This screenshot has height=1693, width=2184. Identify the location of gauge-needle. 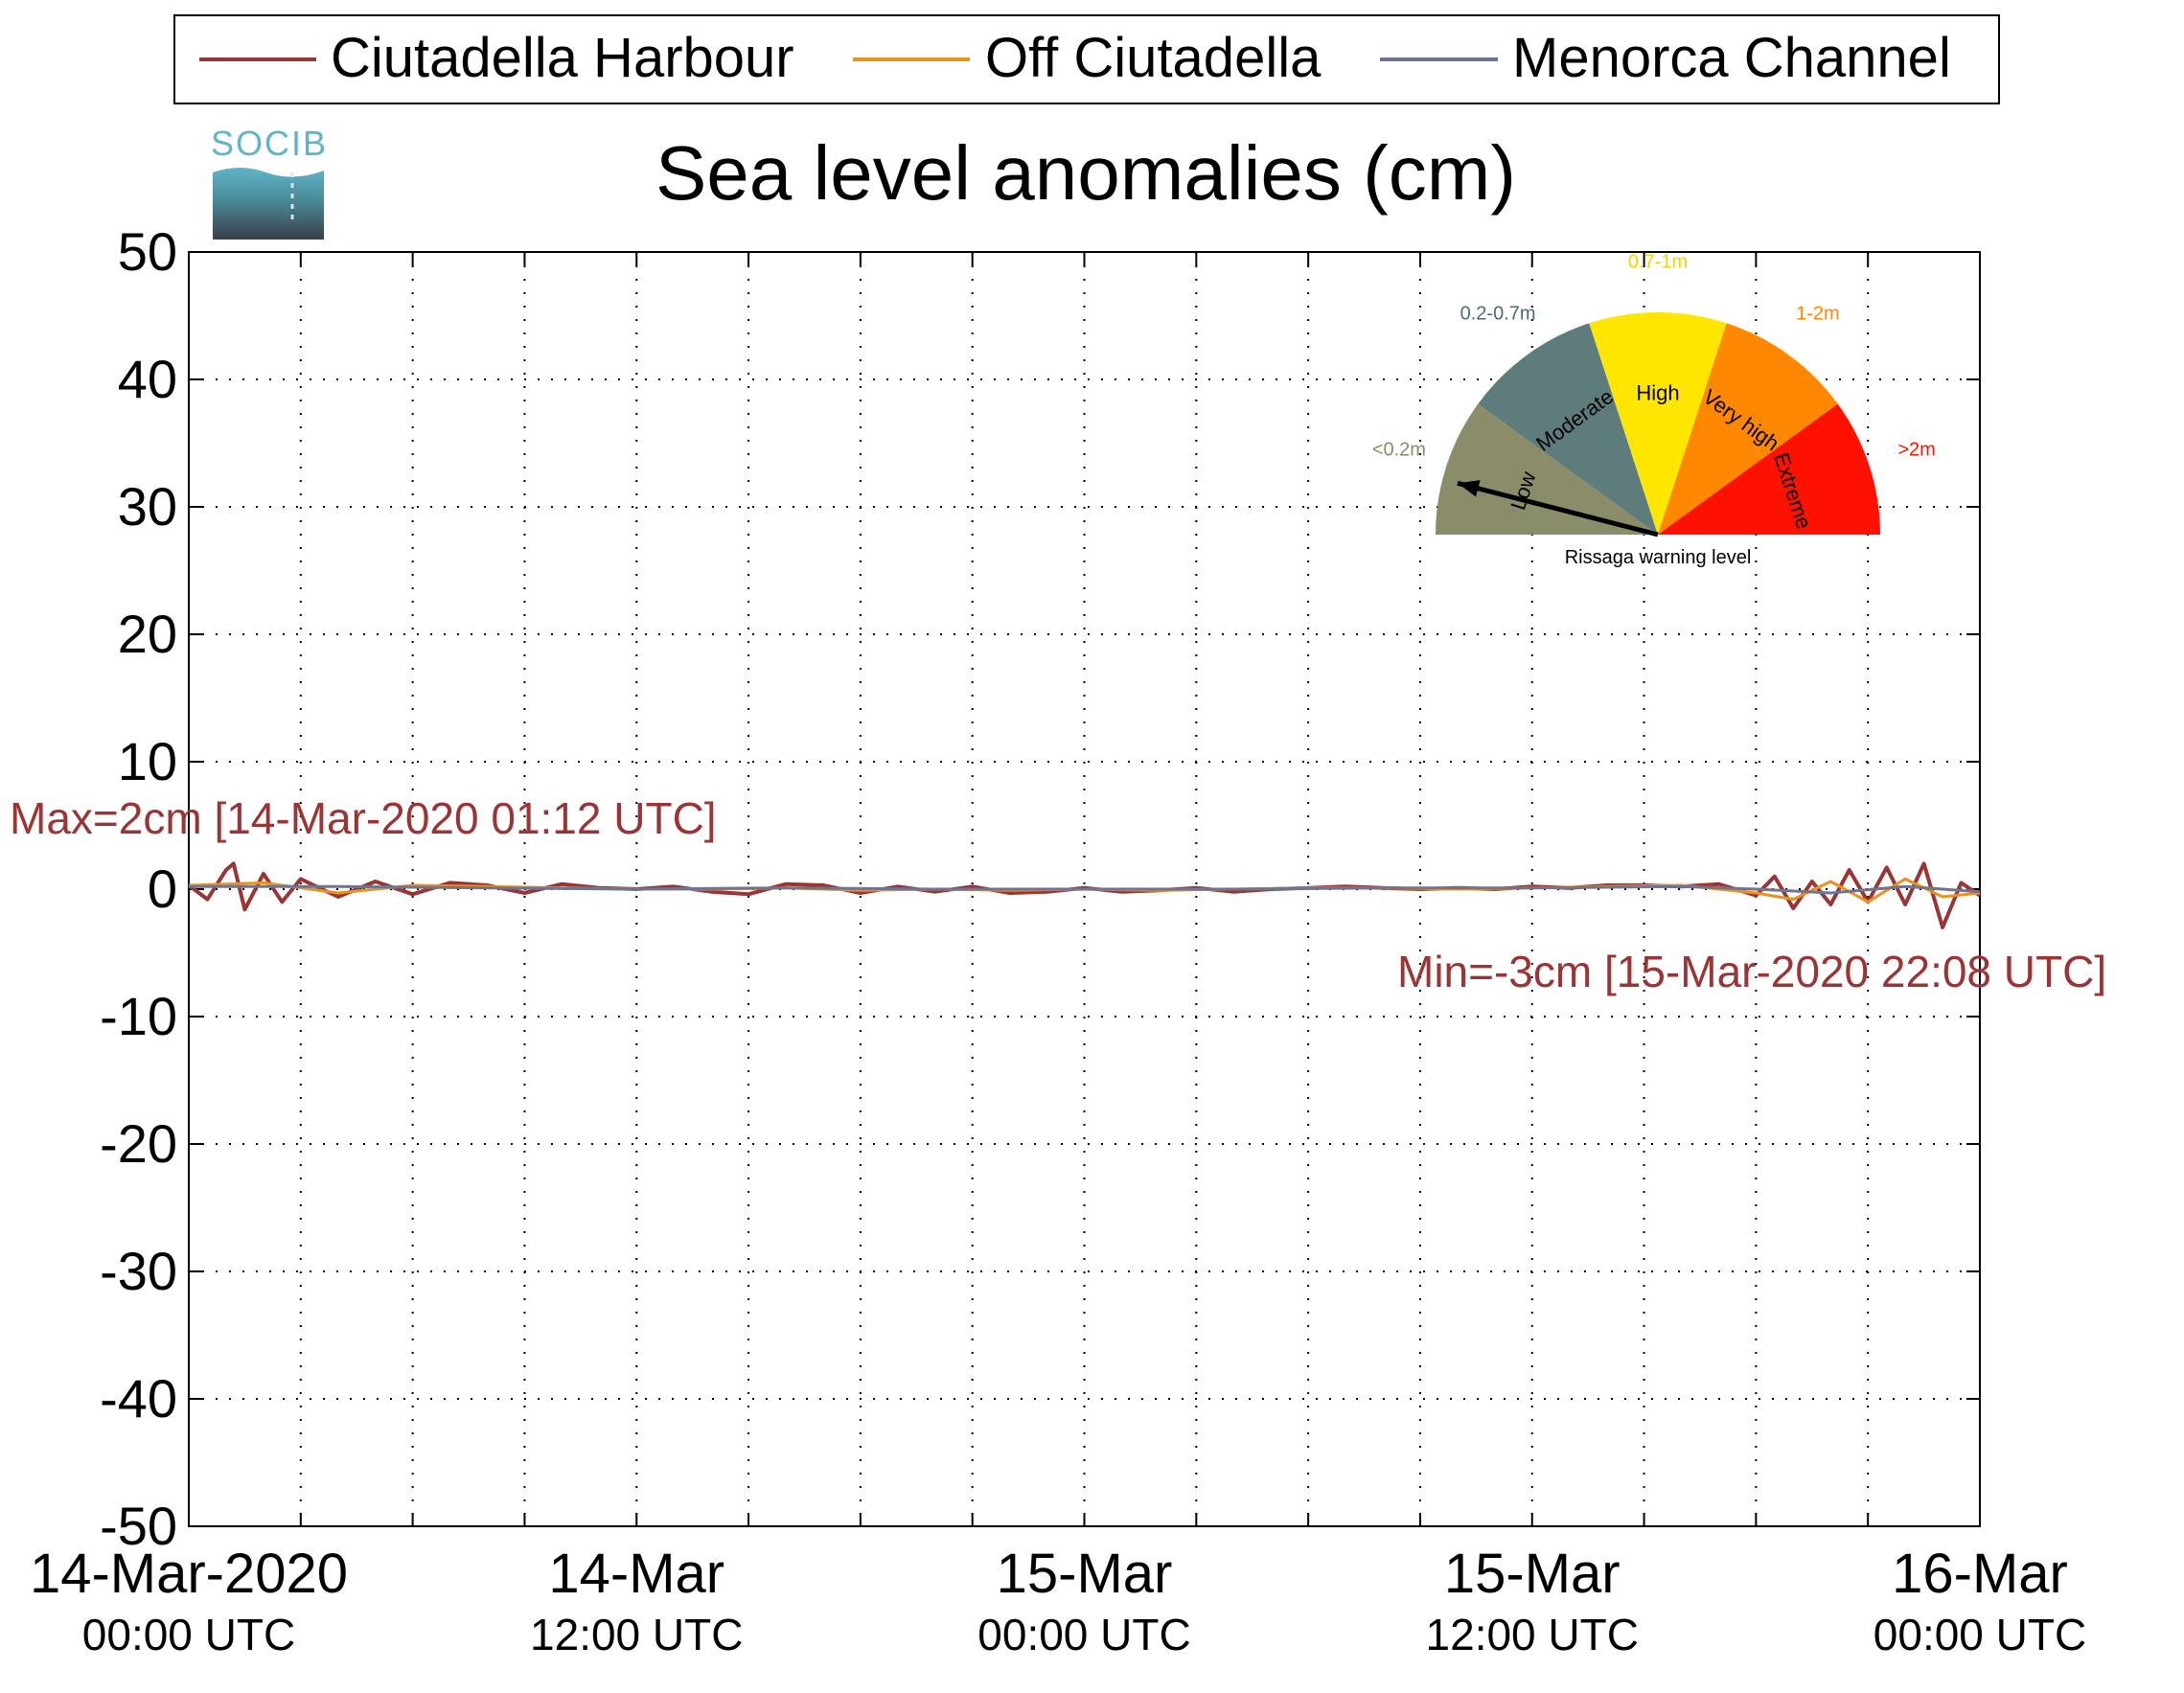
(1558, 509).